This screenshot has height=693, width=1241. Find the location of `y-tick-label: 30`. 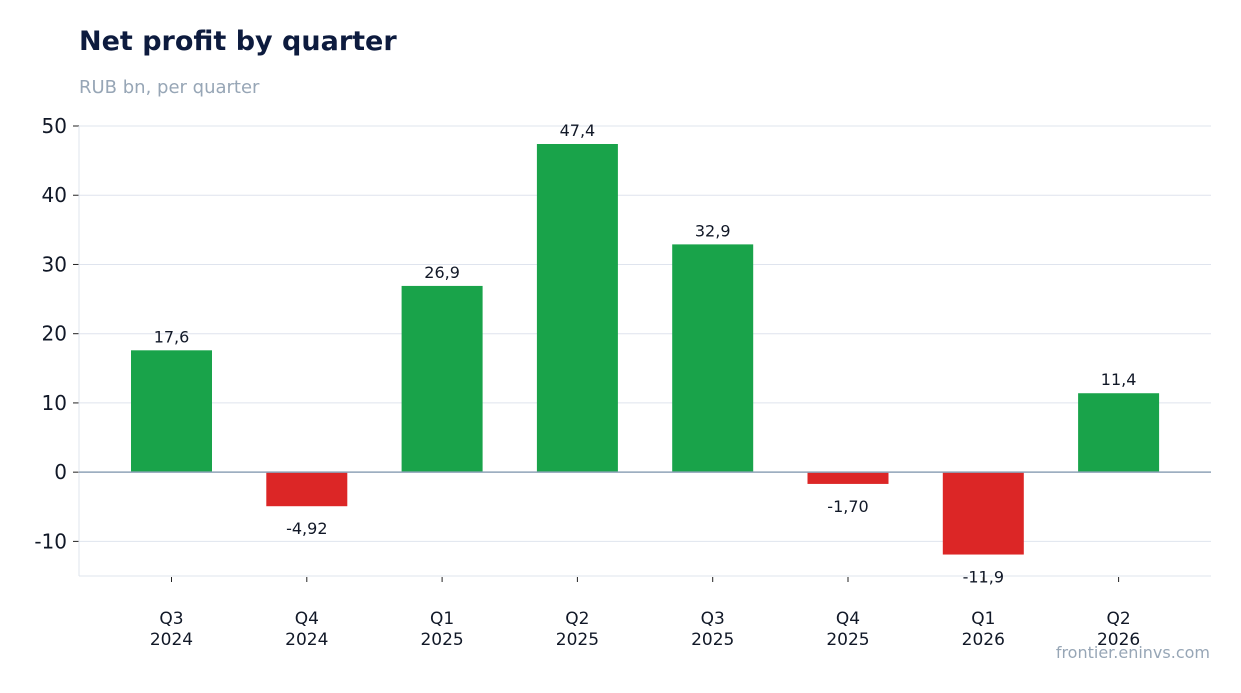

y-tick-label: 30 is located at coordinates (54, 264).